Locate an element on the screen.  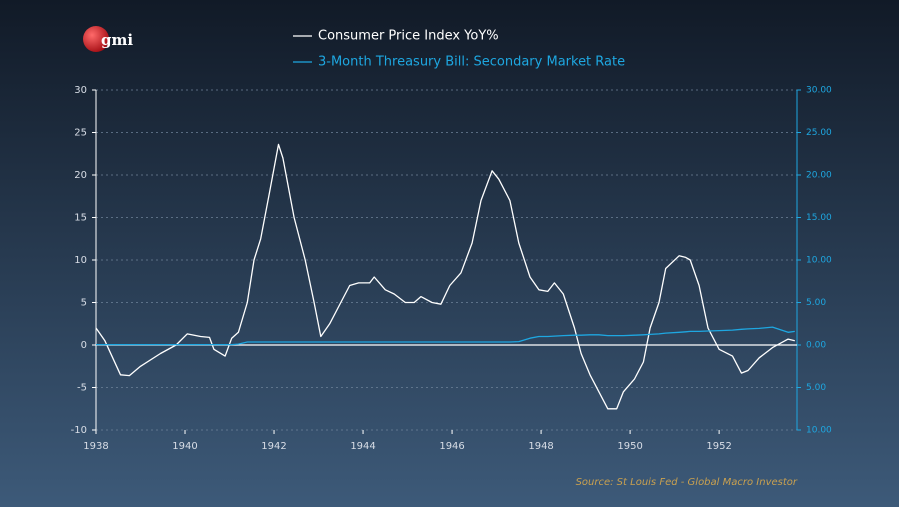
y-tick-label: 0 is located at coordinates (84, 345).